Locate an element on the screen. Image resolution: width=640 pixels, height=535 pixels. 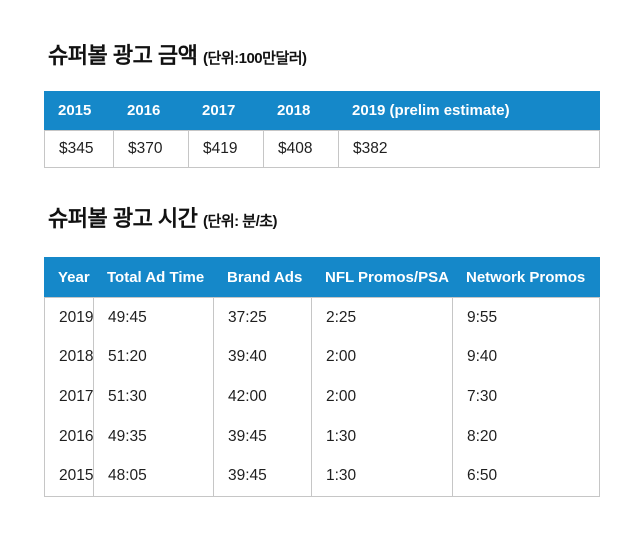
table-row: $345 $370 $419 $408 $382 is located at coordinates (322, 149).